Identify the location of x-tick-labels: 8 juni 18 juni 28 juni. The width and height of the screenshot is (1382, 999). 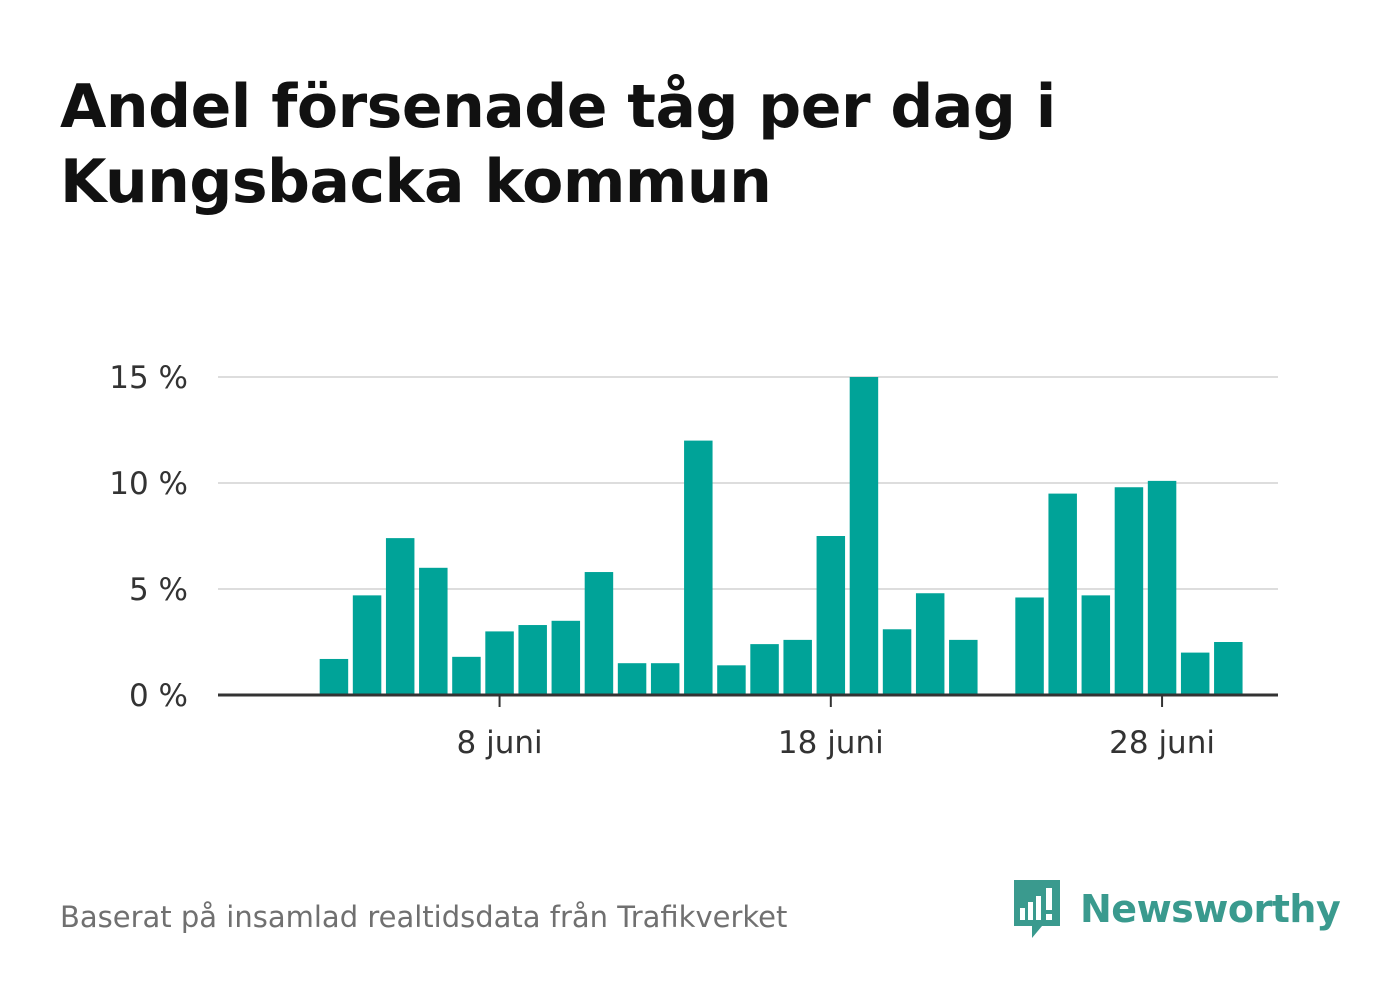
(836, 743).